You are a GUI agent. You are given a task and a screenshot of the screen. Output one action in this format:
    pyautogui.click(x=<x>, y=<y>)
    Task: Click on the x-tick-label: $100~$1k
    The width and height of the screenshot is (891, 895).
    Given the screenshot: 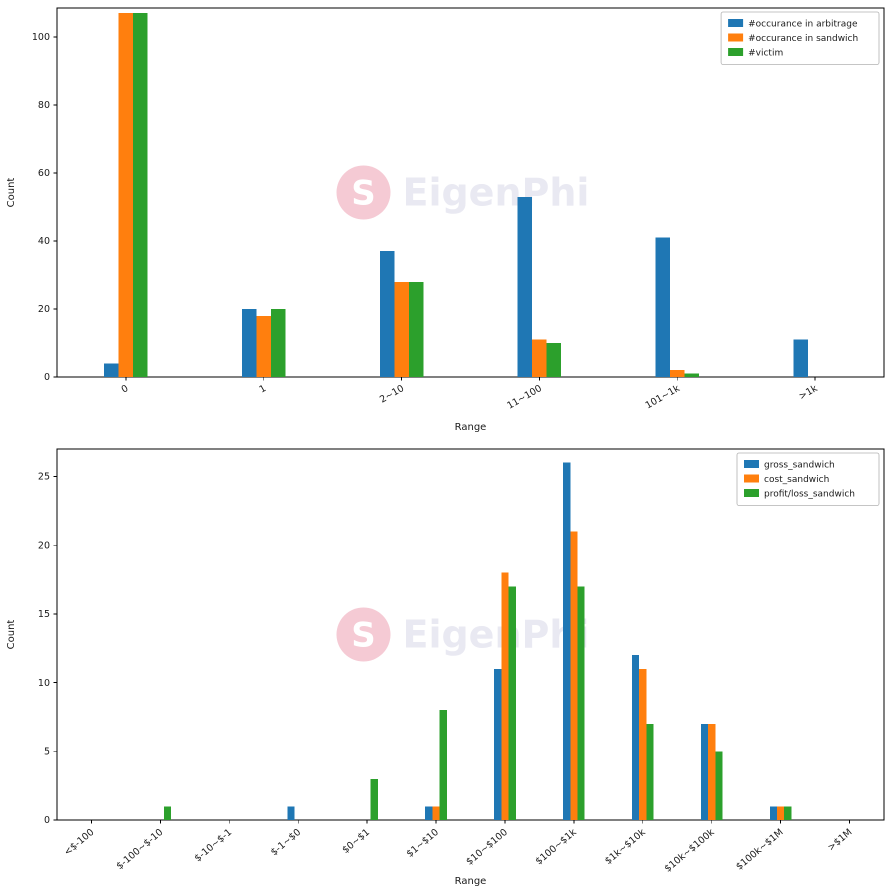 What is the action you would take?
    pyautogui.click(x=557, y=847)
    